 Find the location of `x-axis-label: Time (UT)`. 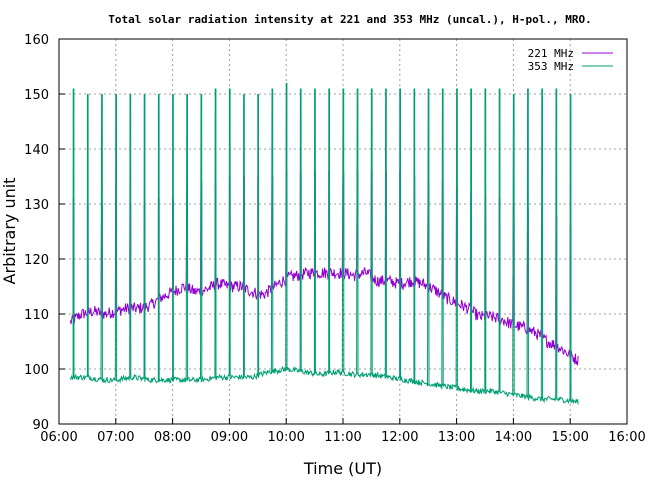

x-axis-label: Time (UT) is located at coordinates (342, 468).